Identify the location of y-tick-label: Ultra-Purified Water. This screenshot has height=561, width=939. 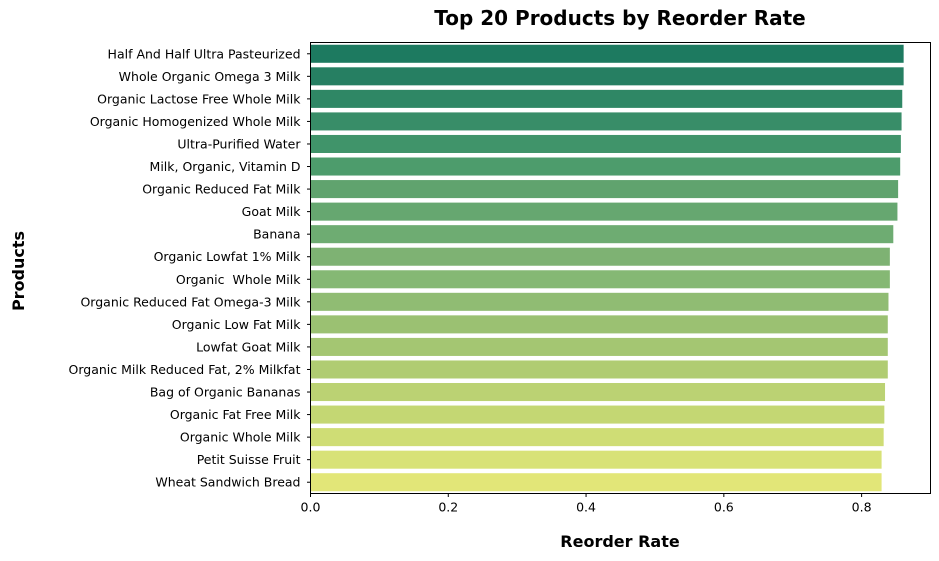
(239, 143).